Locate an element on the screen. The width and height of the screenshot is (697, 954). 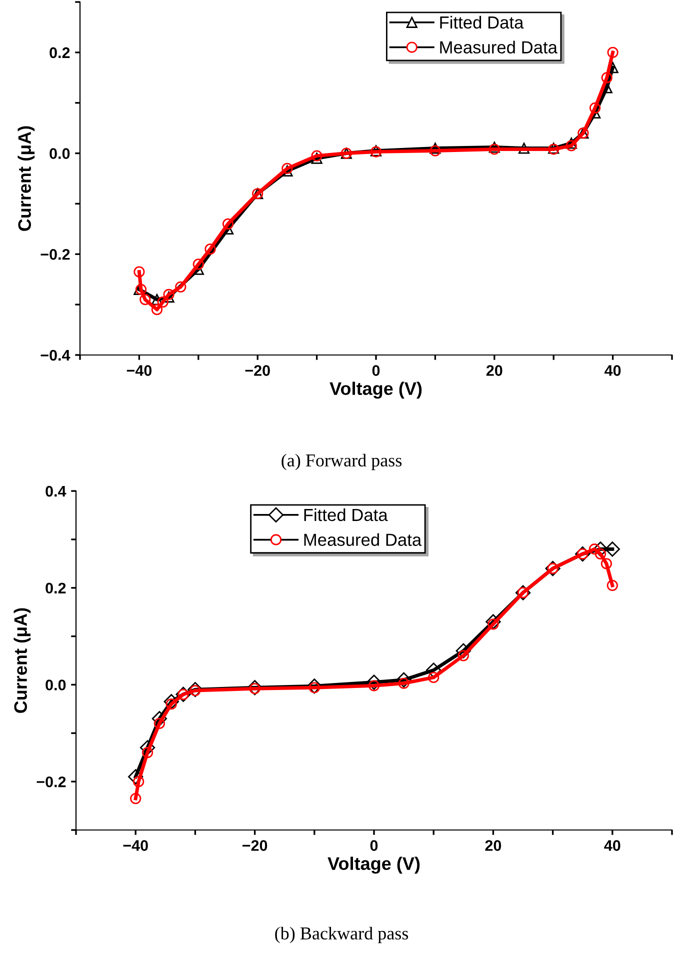
y-tick-label: −0.4 is located at coordinates (55, 355).